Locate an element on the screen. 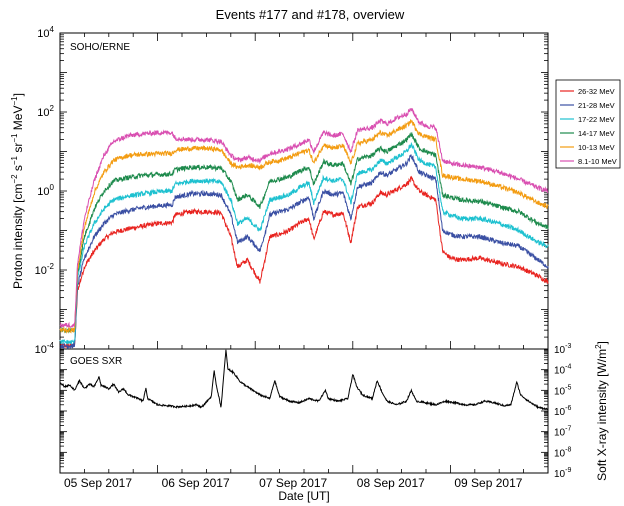  legend-label: 26-32 MeV is located at coordinates (596, 91).